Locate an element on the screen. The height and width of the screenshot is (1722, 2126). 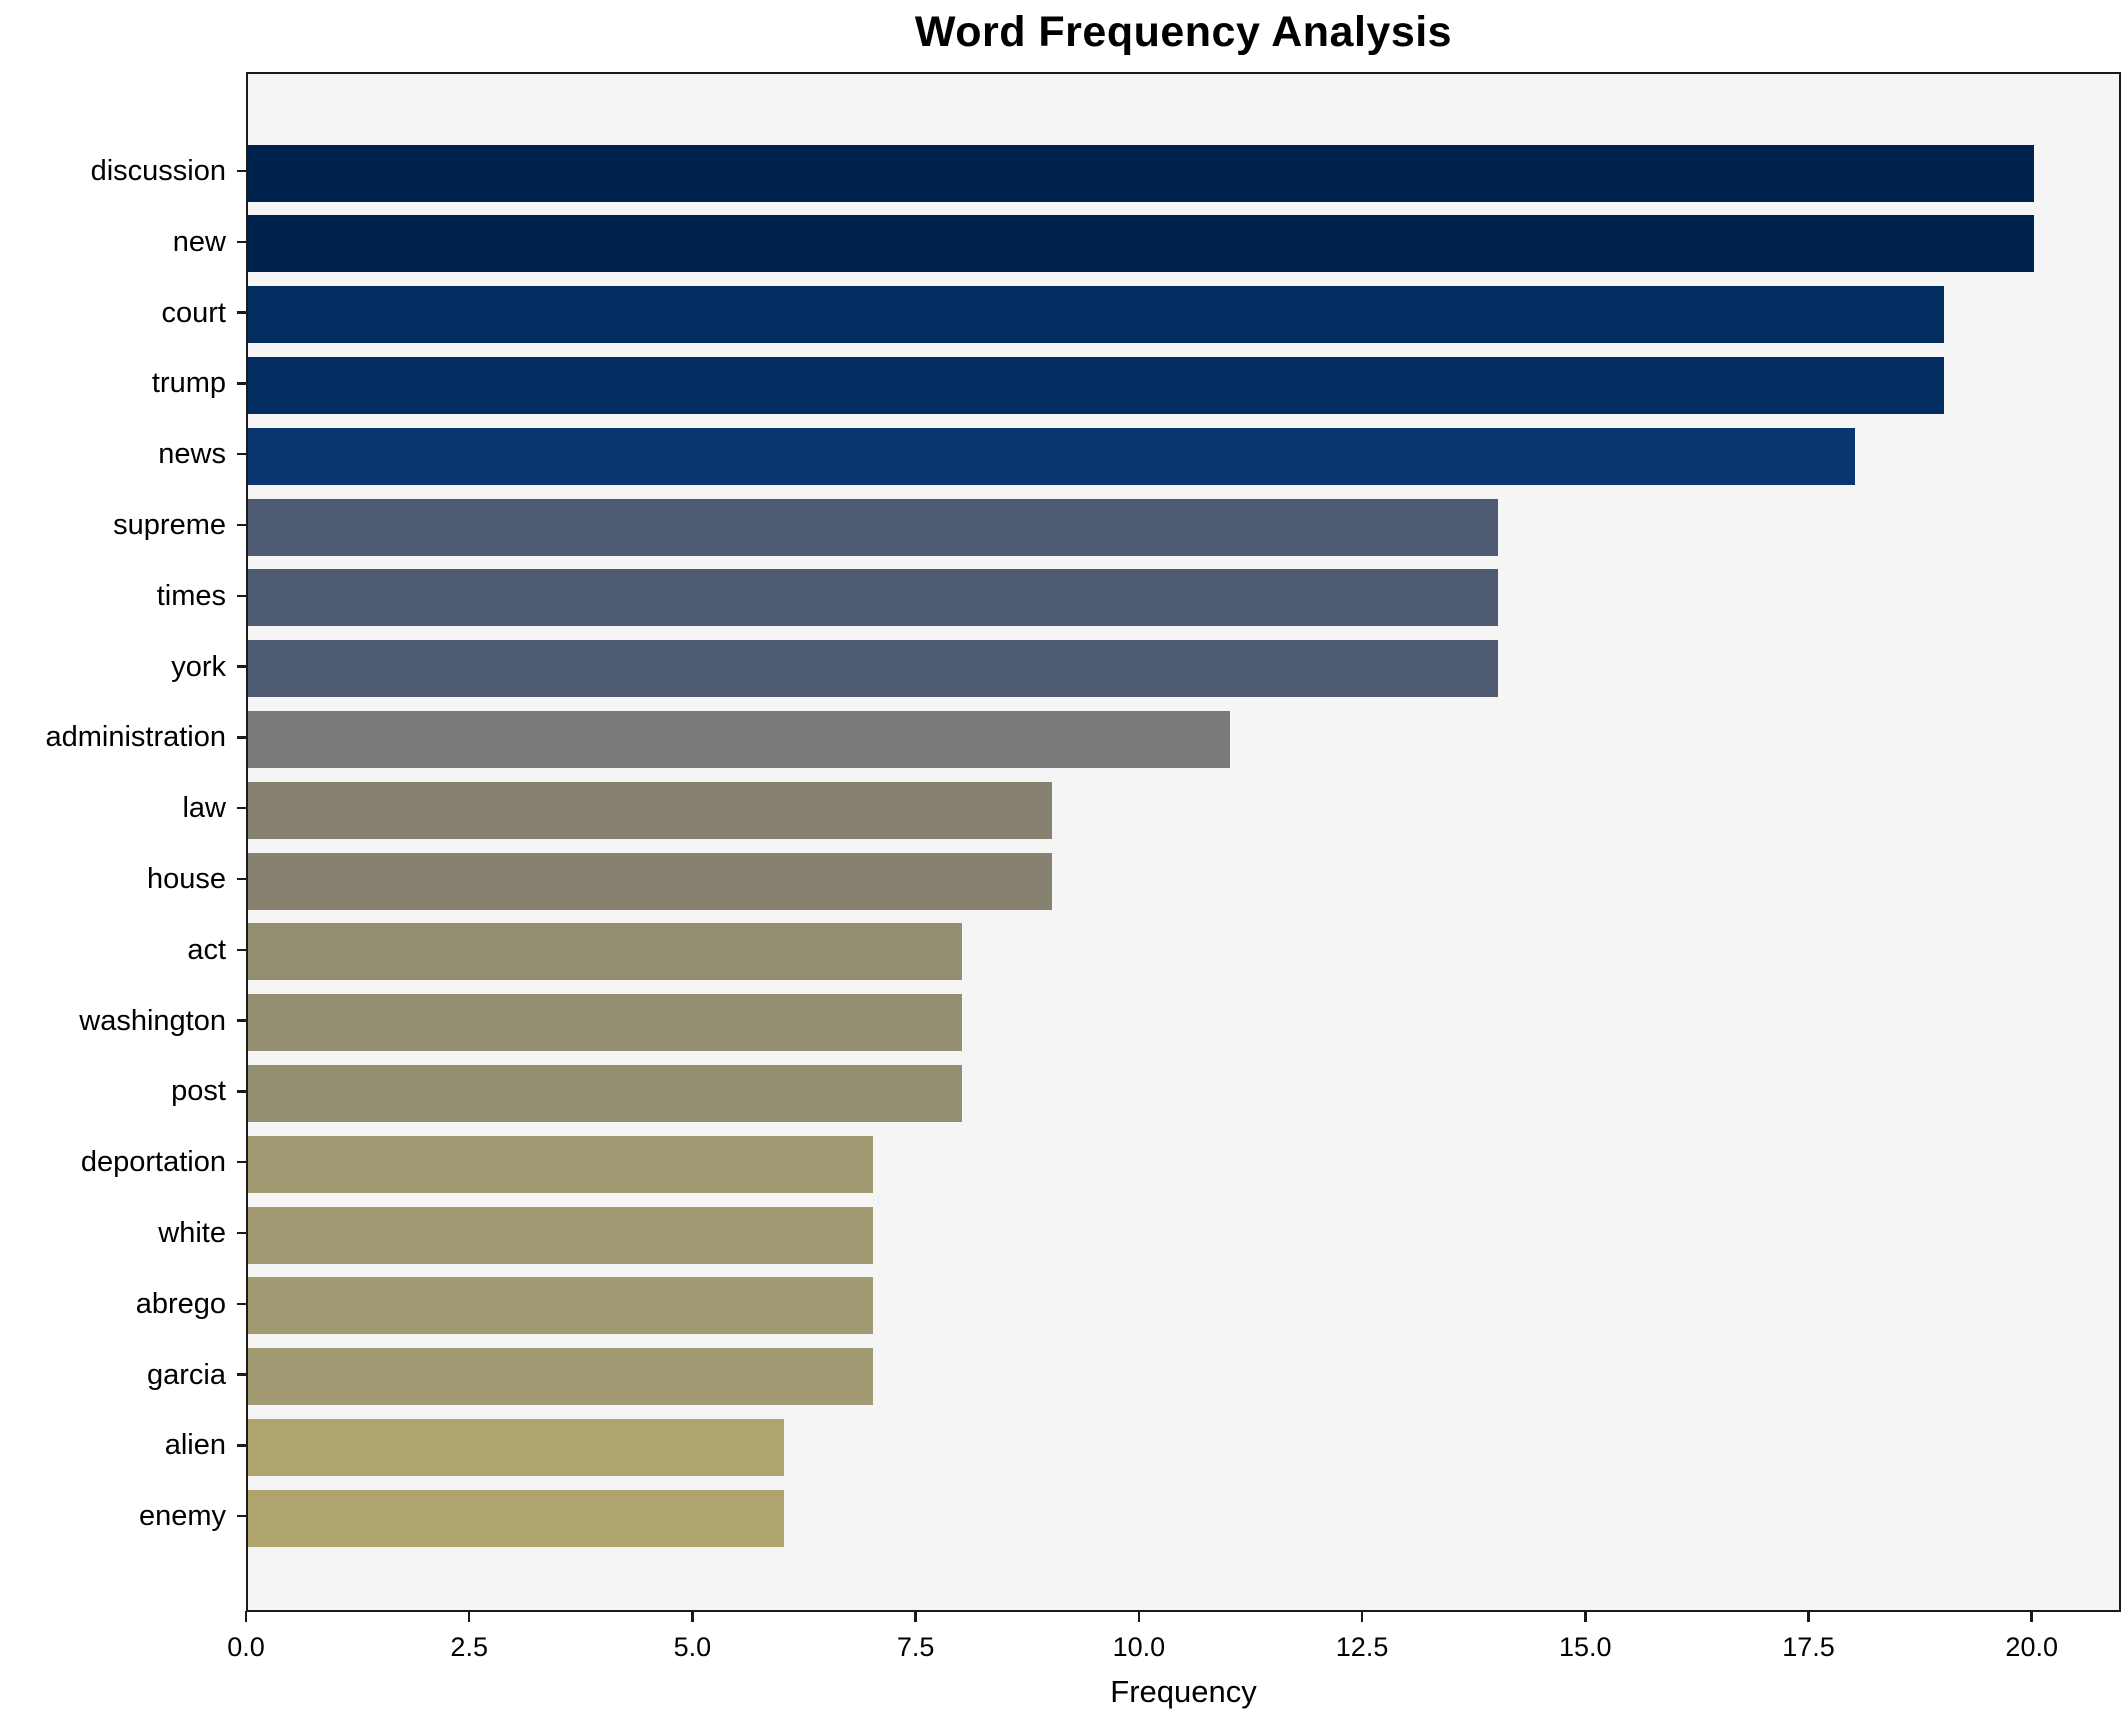
bar-administration is located at coordinates (739, 739).